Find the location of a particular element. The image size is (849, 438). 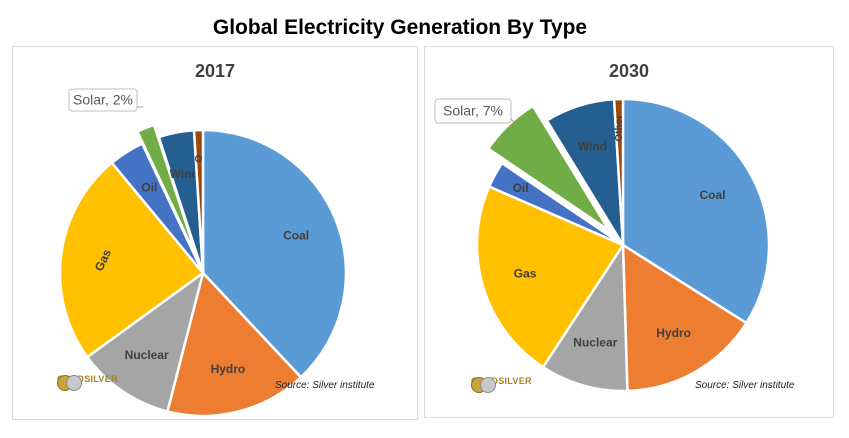

solar-callout-leader is located at coordinates (513, 121).